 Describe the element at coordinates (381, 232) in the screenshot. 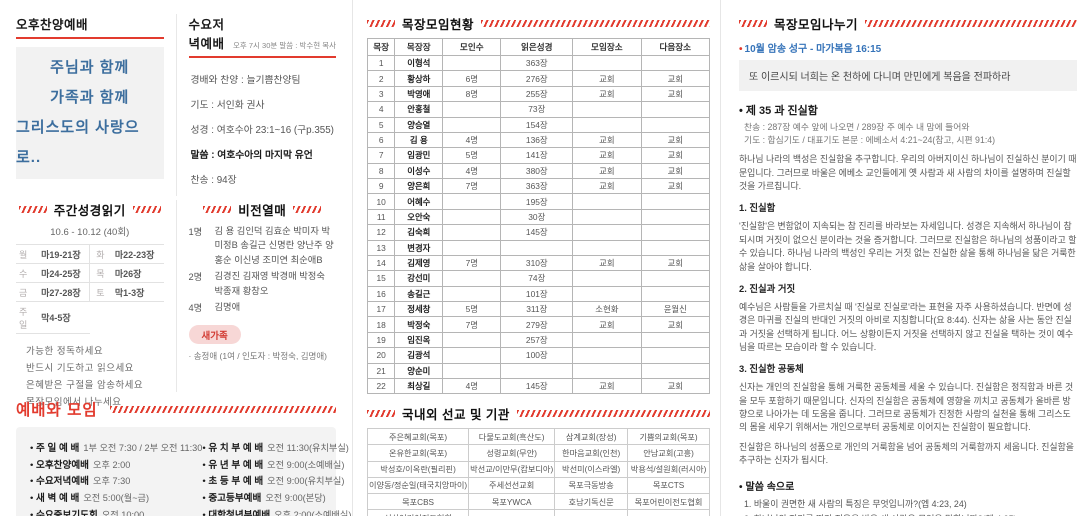

I see `table-cell: 12` at that location.